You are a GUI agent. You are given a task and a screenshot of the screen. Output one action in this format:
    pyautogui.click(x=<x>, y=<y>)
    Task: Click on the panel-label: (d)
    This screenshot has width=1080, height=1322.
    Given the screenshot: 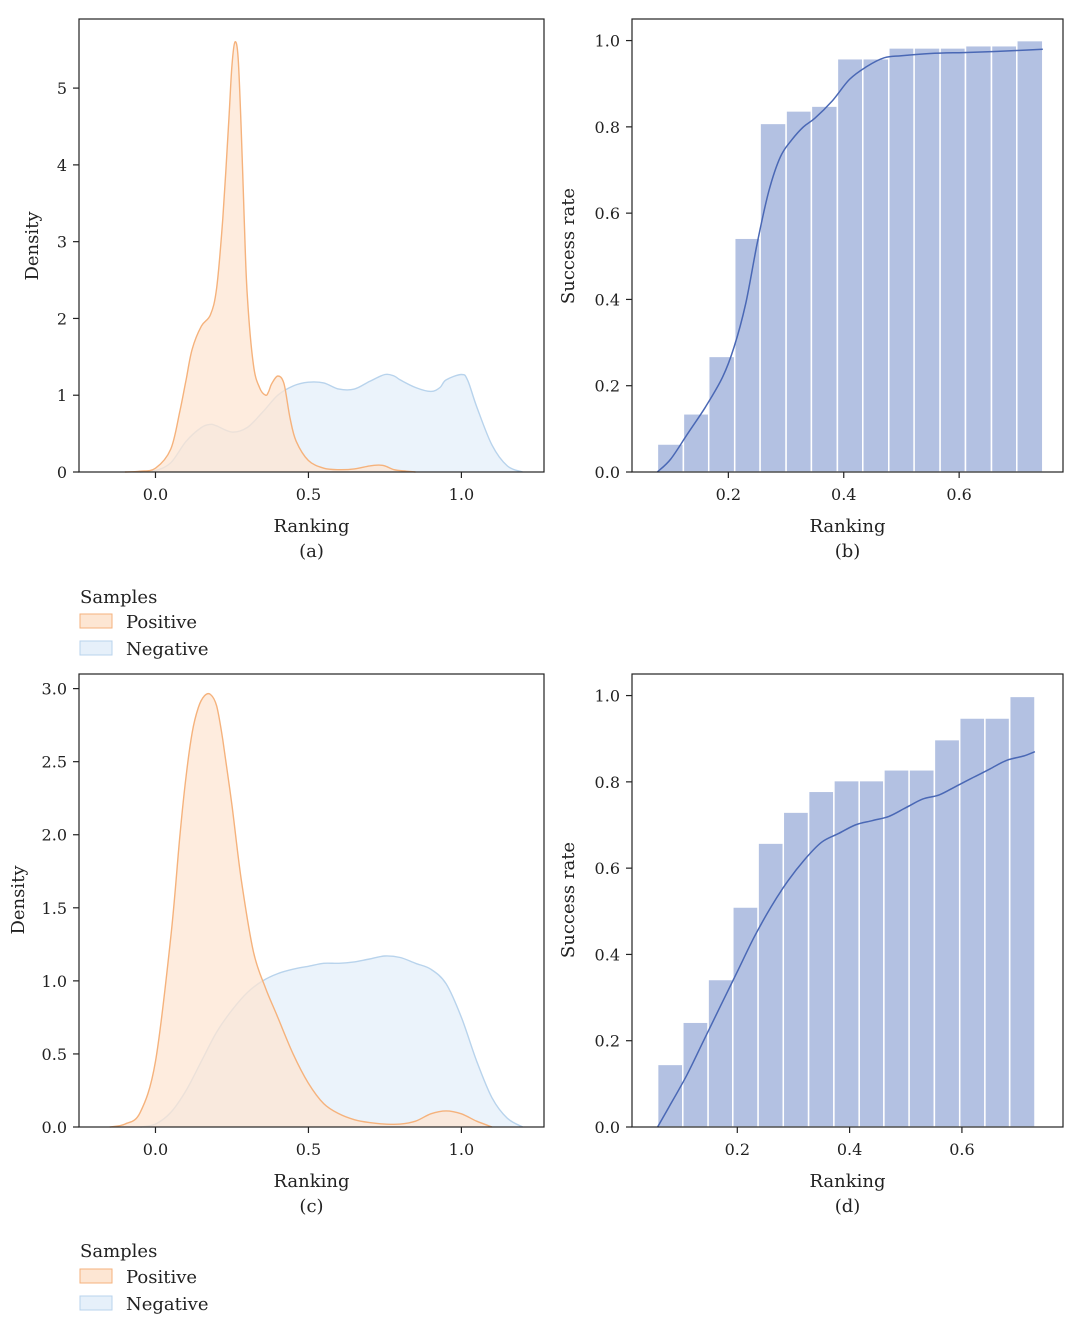 What is the action you would take?
    pyautogui.click(x=848, y=1206)
    